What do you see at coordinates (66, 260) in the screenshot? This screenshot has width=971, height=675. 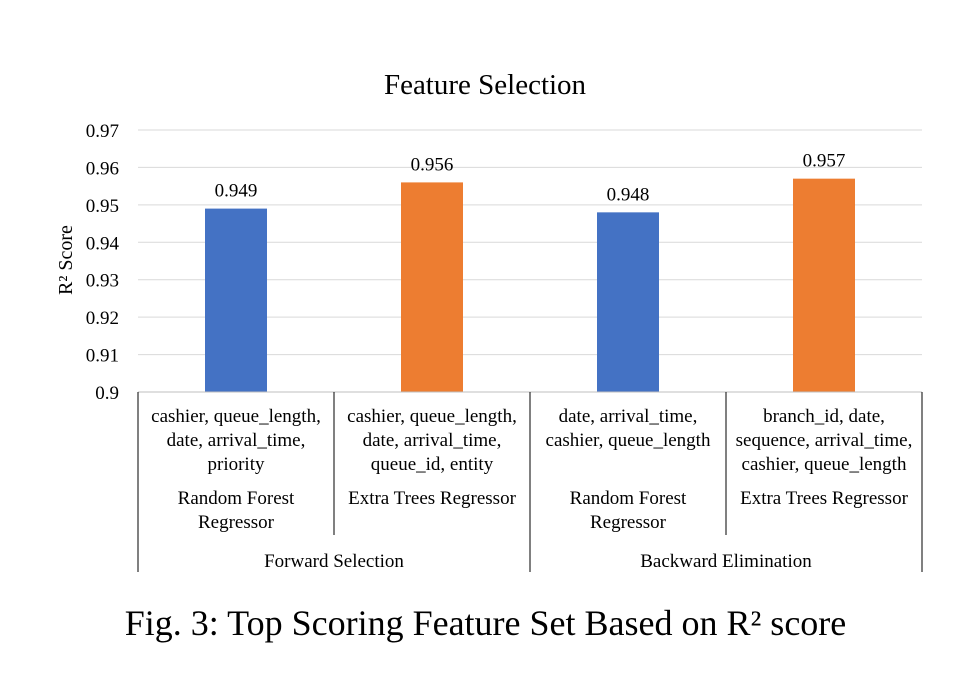 I see `y-axis-label: R² Score` at bounding box center [66, 260].